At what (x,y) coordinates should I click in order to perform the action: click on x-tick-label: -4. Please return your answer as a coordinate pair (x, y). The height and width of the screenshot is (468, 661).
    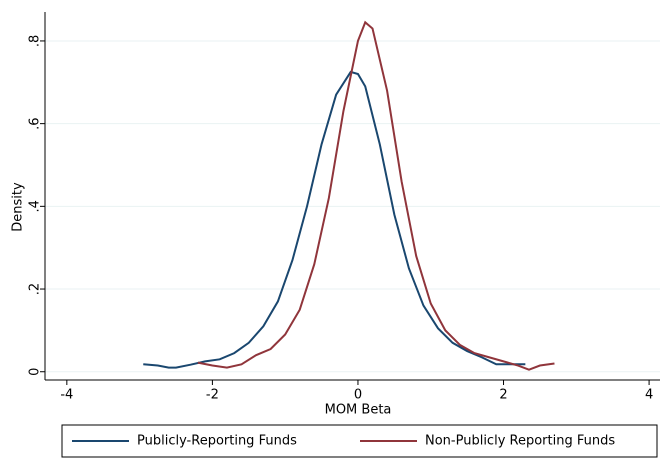
    Looking at the image, I should click on (66, 395).